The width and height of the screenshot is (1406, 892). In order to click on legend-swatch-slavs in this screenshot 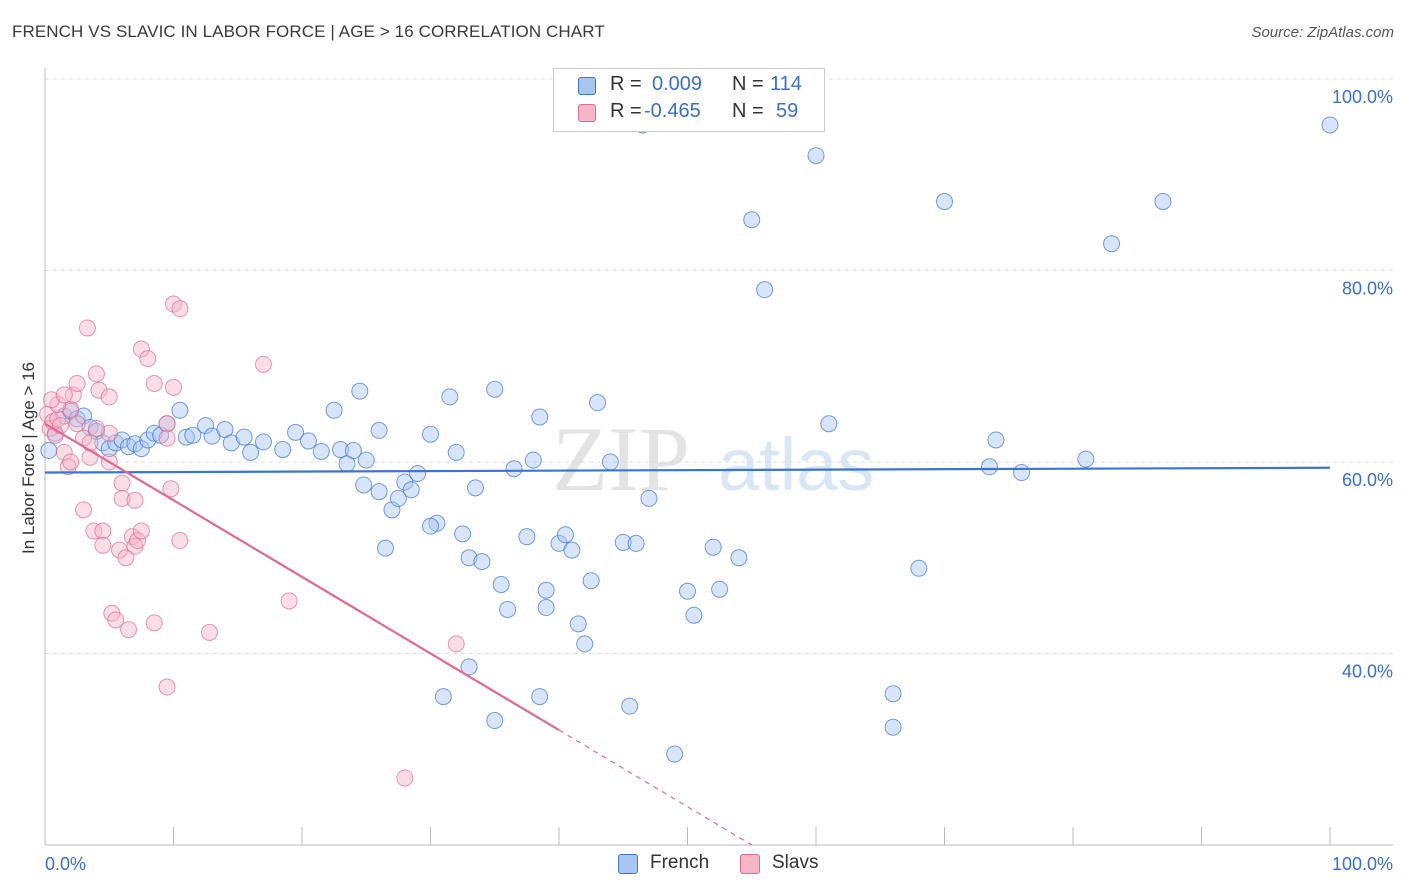, I will do `click(750, 864)`.